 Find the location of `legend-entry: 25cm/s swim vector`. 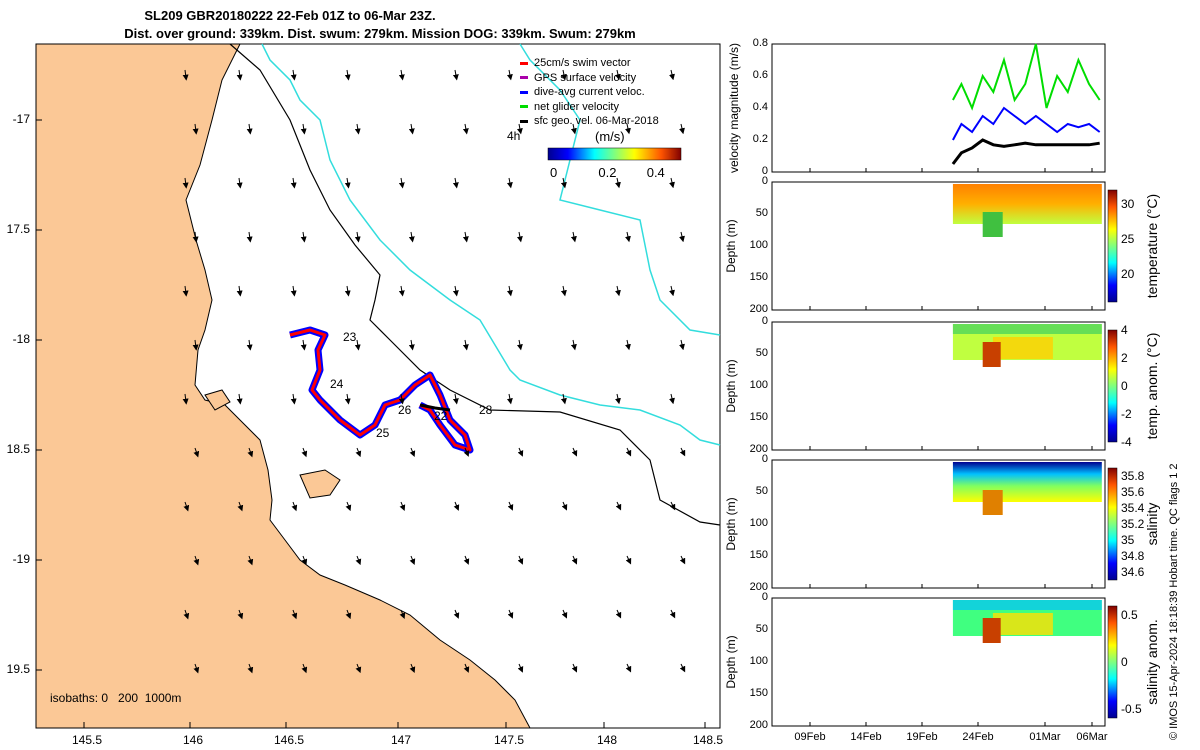

legend-entry: 25cm/s swim vector is located at coordinates (589, 63).